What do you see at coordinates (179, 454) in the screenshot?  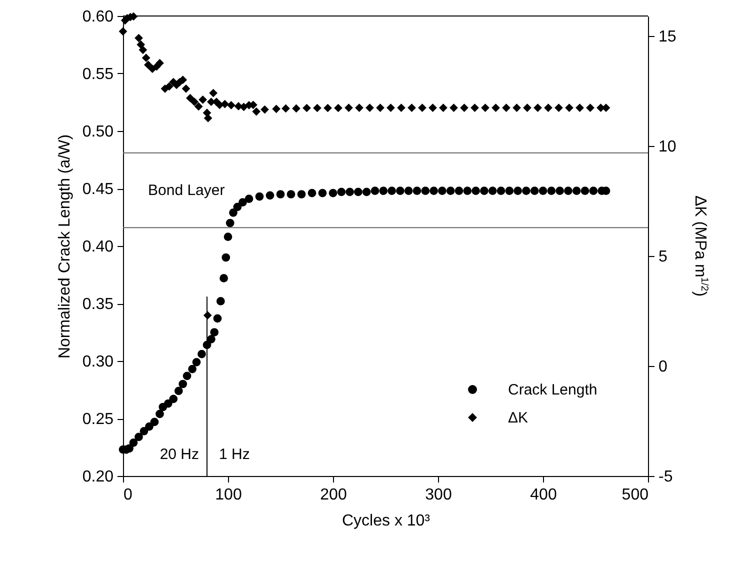 I see `annotation: 20 Hz` at bounding box center [179, 454].